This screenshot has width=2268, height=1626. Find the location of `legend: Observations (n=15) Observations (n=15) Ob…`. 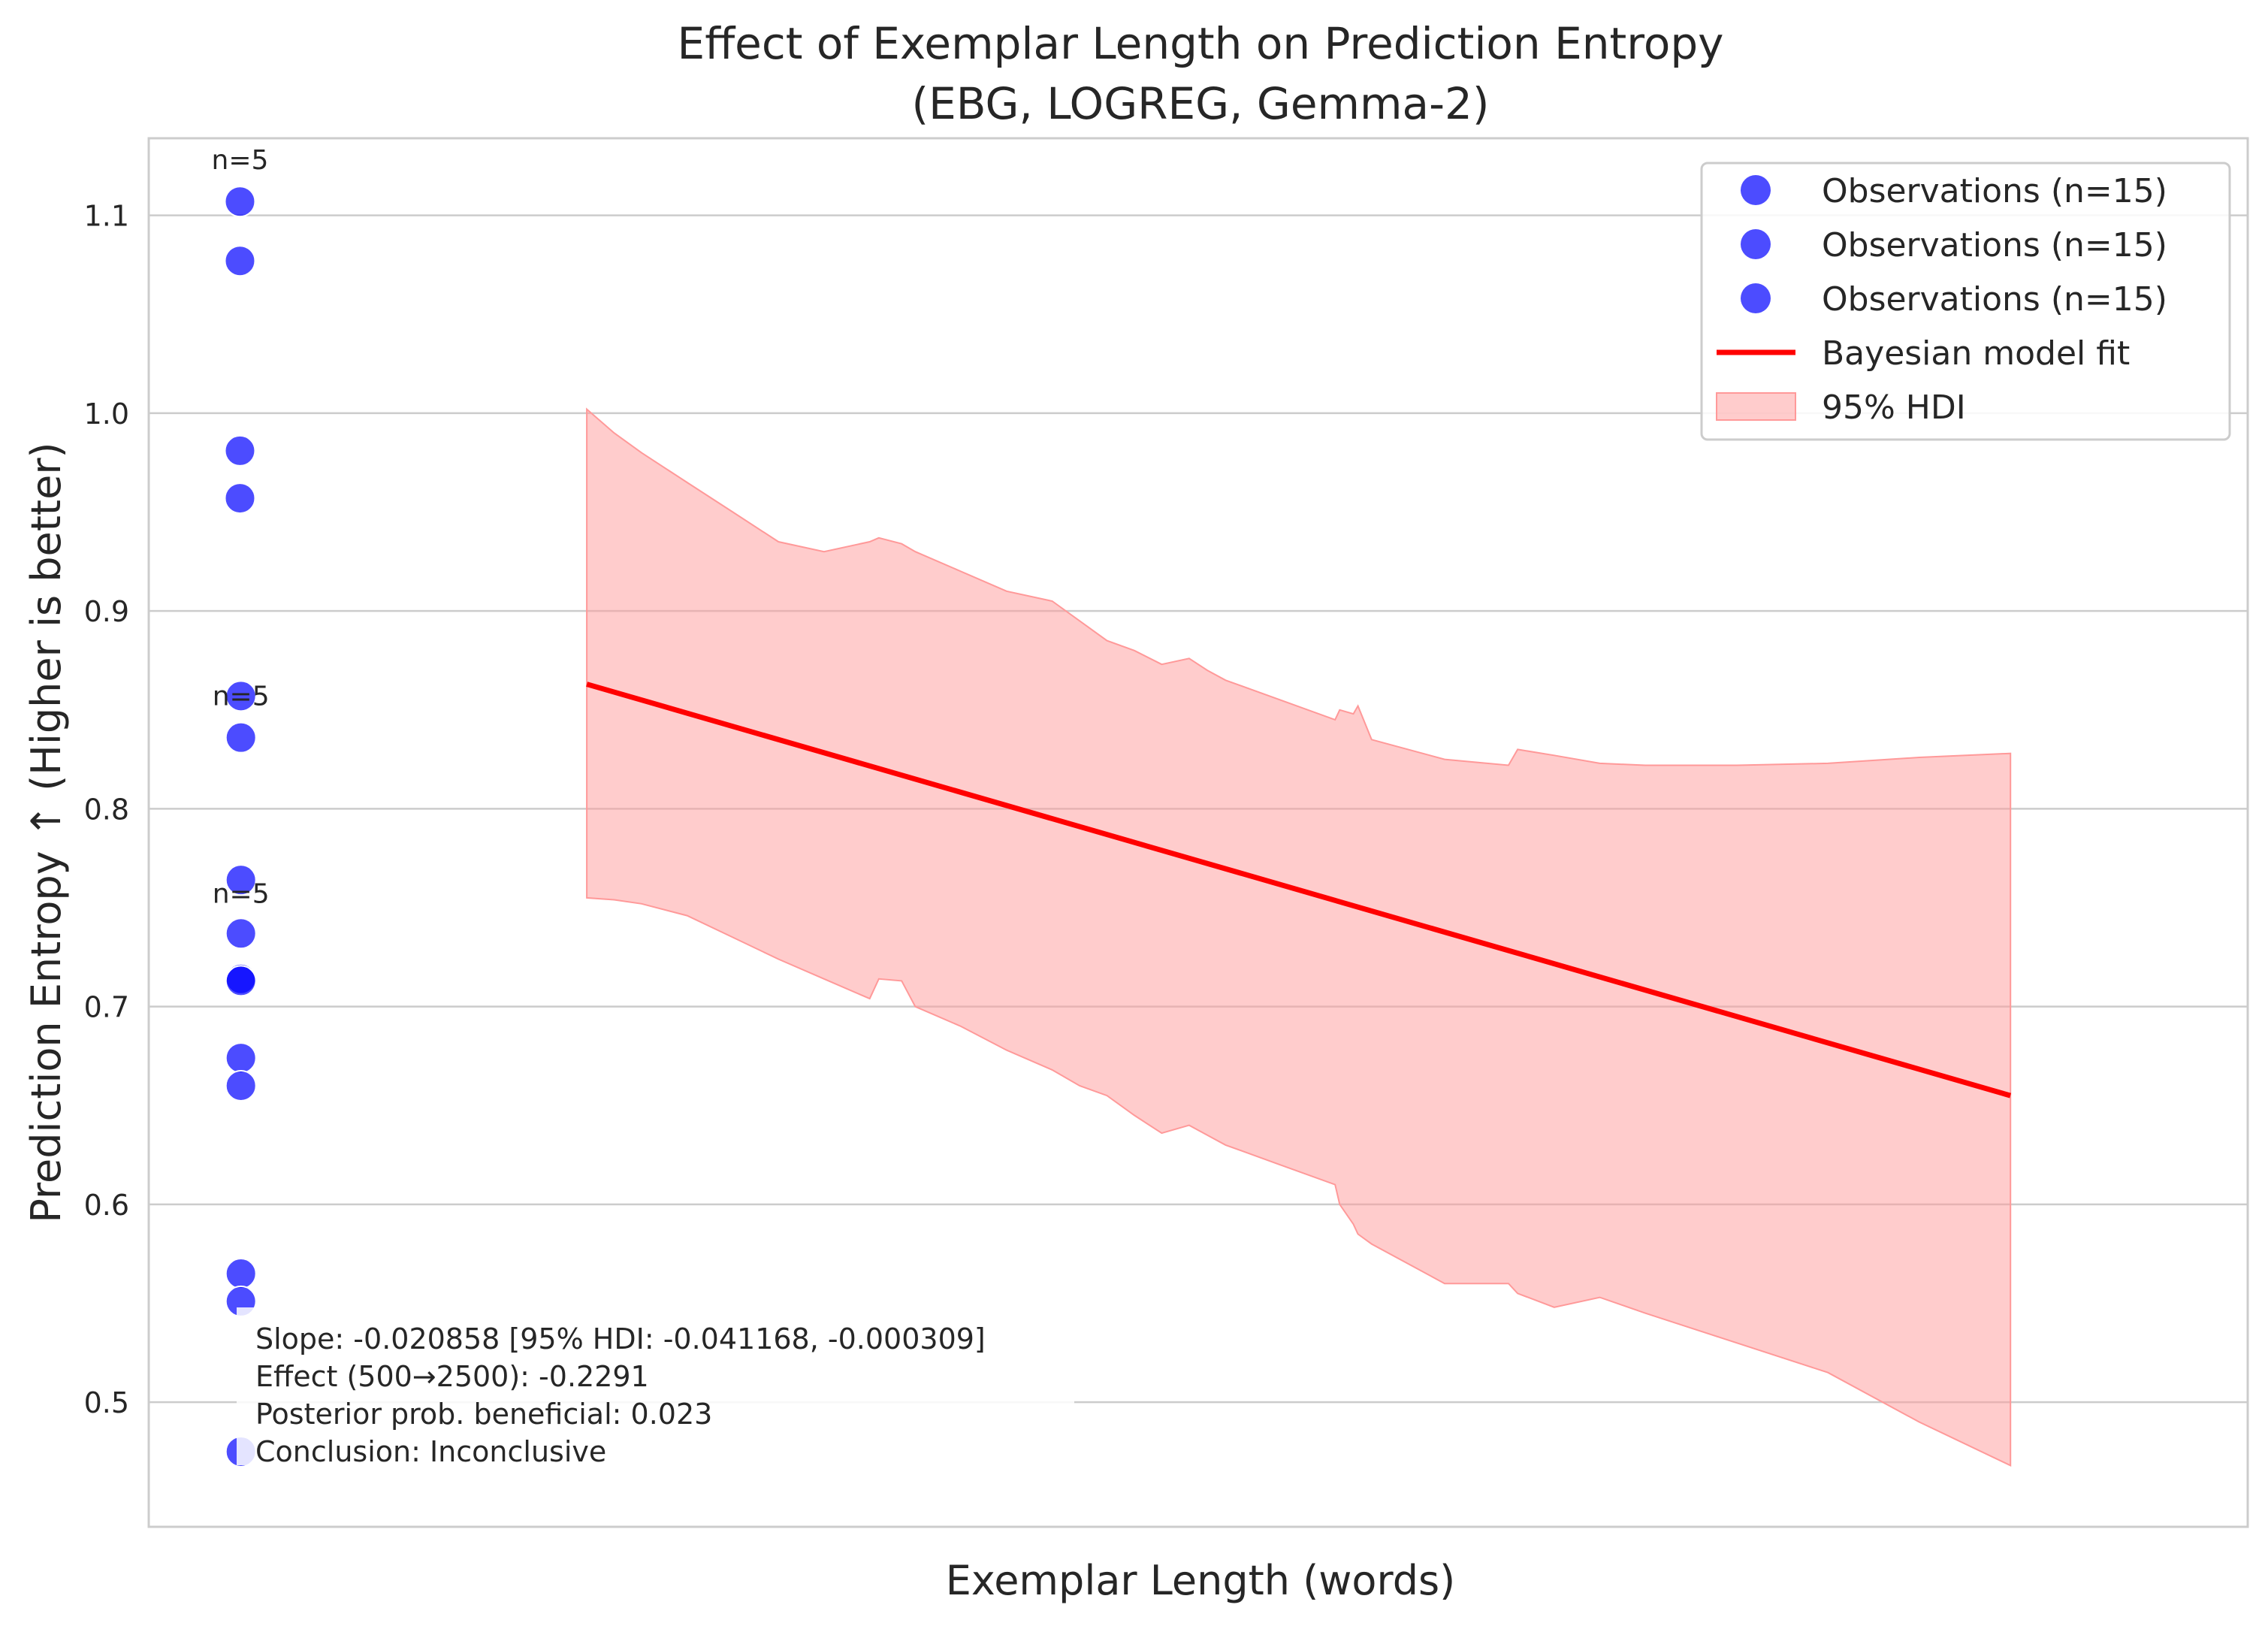

legend: Observations (n=15) Observations (n=15) Ob… is located at coordinates (1966, 301).